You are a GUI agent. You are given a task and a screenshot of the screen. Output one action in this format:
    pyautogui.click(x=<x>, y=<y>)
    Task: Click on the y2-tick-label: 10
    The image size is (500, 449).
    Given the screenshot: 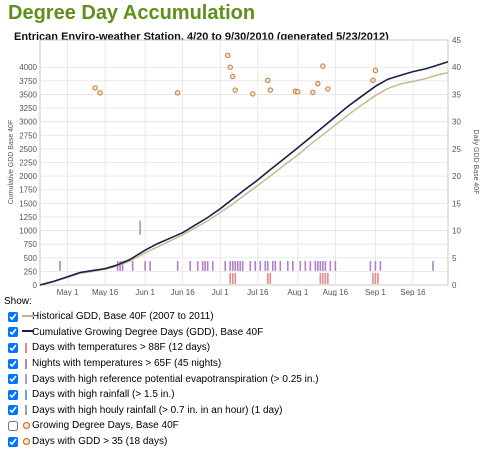 What is the action you would take?
    pyautogui.click(x=456, y=231)
    